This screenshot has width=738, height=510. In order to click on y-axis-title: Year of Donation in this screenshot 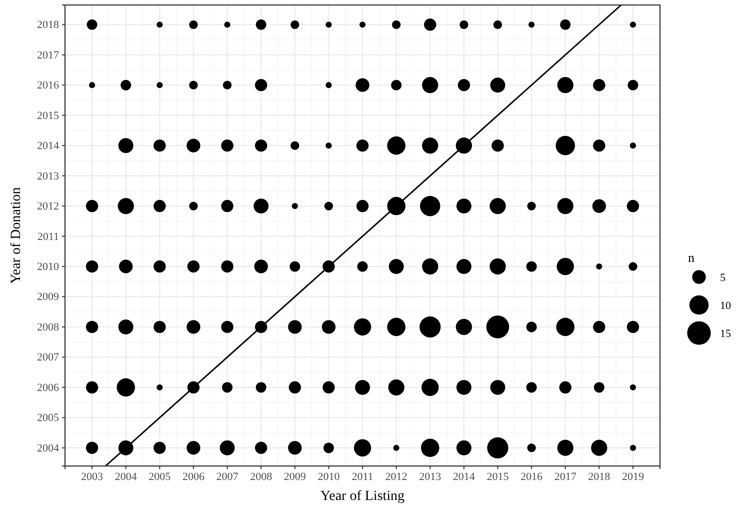, I will do `click(16, 235)`.